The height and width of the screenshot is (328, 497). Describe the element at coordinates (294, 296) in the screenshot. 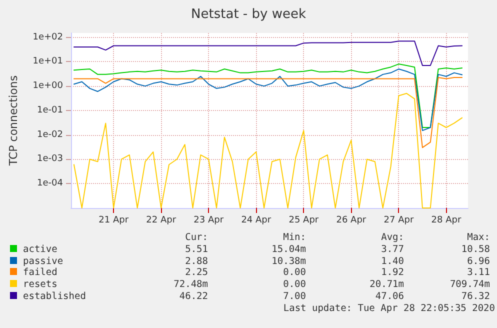

I see `text: 7.00` at that location.